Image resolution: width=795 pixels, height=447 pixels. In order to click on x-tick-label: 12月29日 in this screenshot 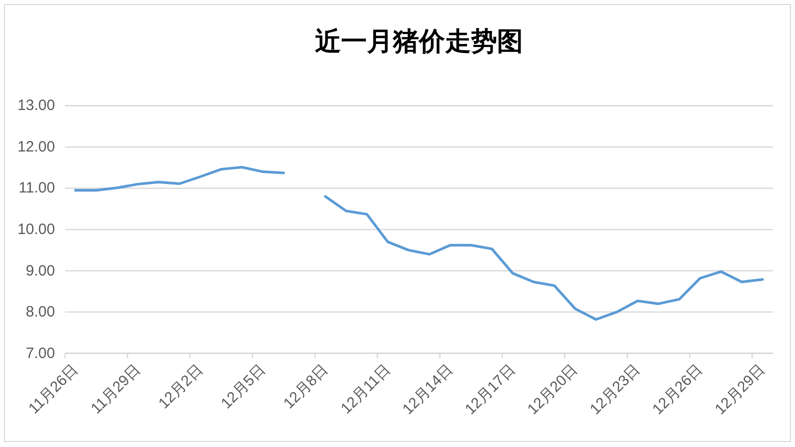, I will do `click(740, 389)`.